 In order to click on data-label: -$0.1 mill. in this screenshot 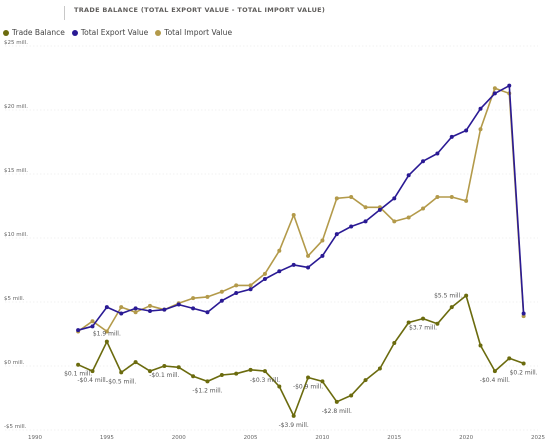, I will do `click(164, 375)`.